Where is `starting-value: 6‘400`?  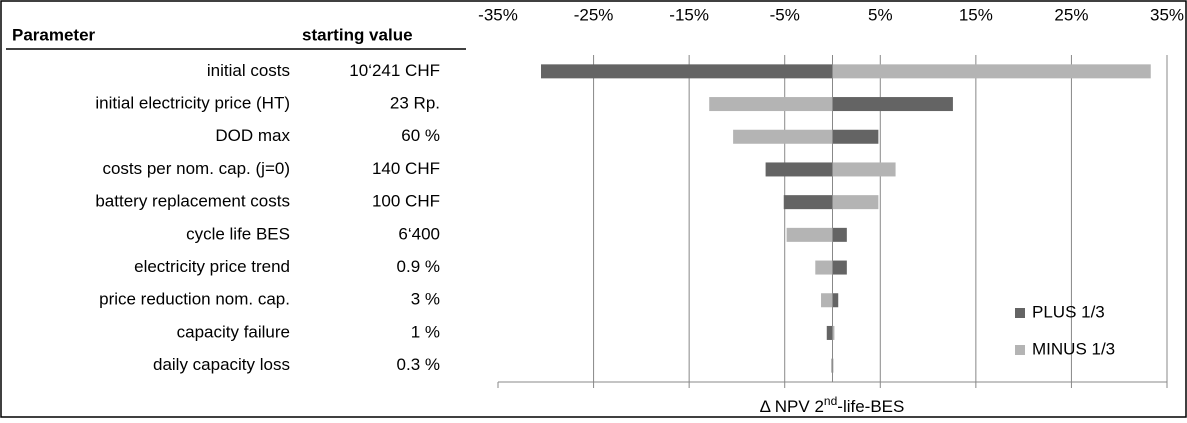 starting-value: 6‘400 is located at coordinates (419, 233).